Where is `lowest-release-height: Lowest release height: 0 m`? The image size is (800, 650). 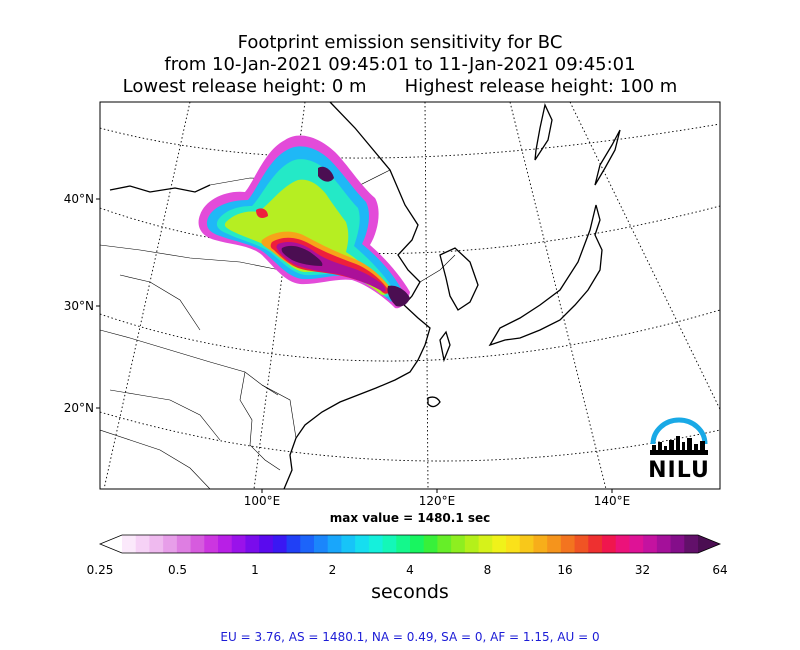 lowest-release-height: Lowest release height: 0 m is located at coordinates (244, 86).